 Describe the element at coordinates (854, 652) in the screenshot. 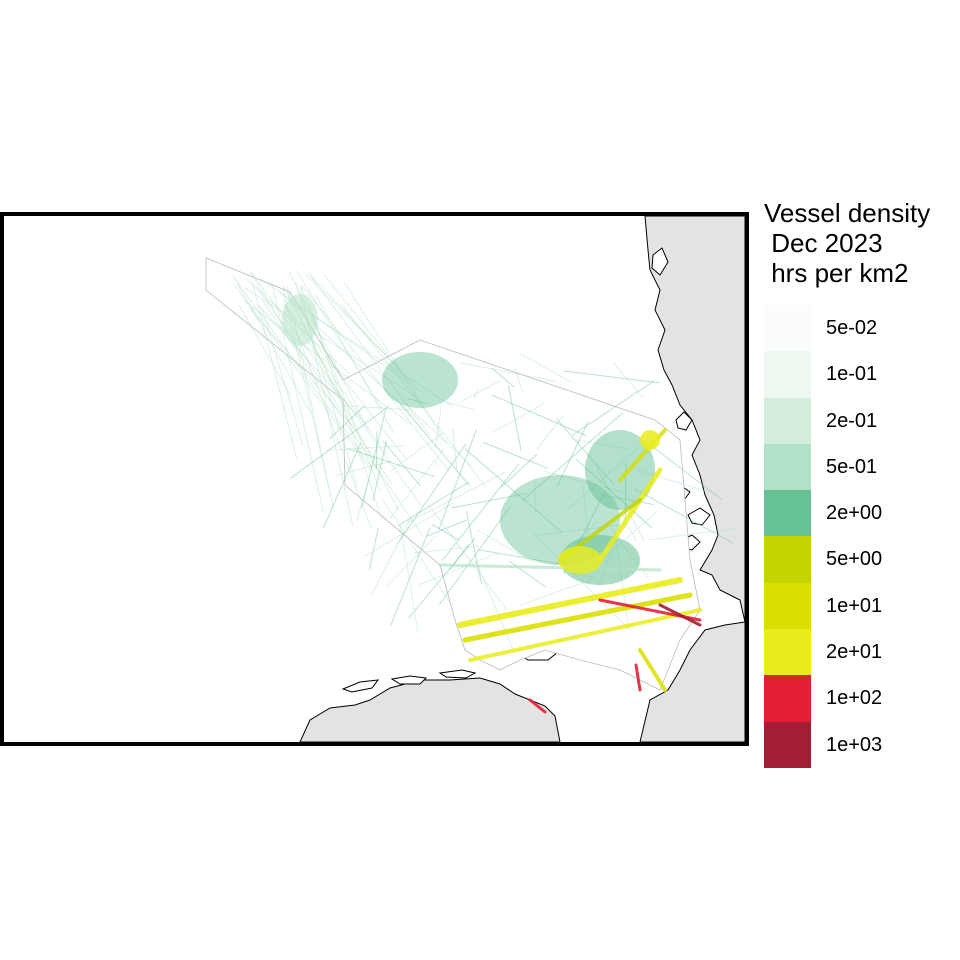

I see `legend-label: 2e+01` at that location.